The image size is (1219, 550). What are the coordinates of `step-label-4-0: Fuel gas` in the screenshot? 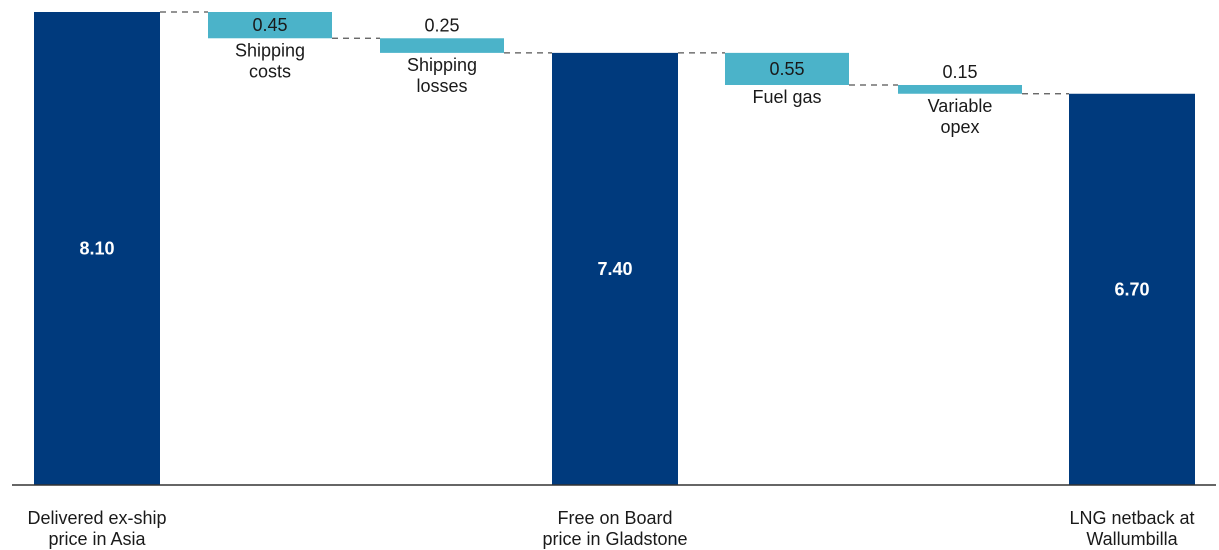 It's located at (786, 97).